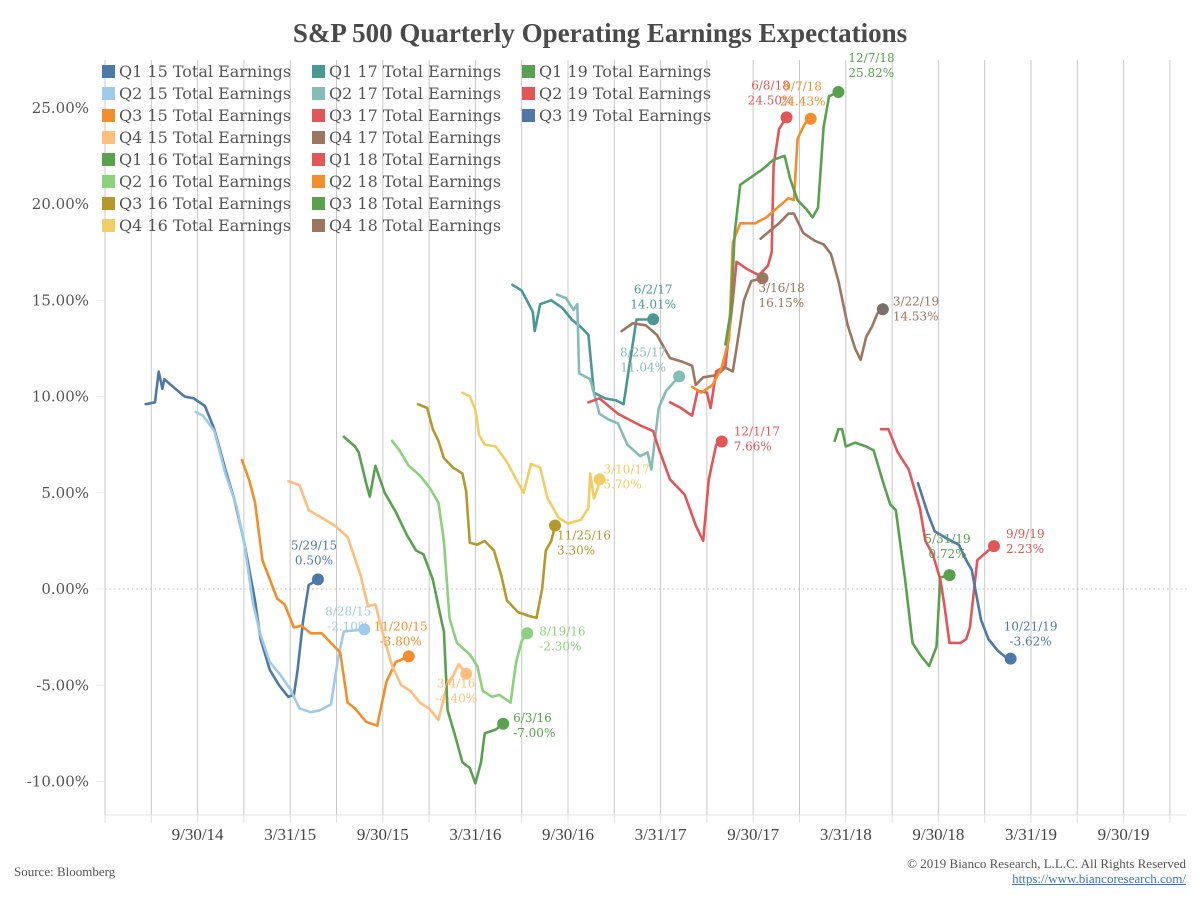  What do you see at coordinates (1099, 878) in the screenshot?
I see `website-link: https://www.biancoresearch.com/` at bounding box center [1099, 878].